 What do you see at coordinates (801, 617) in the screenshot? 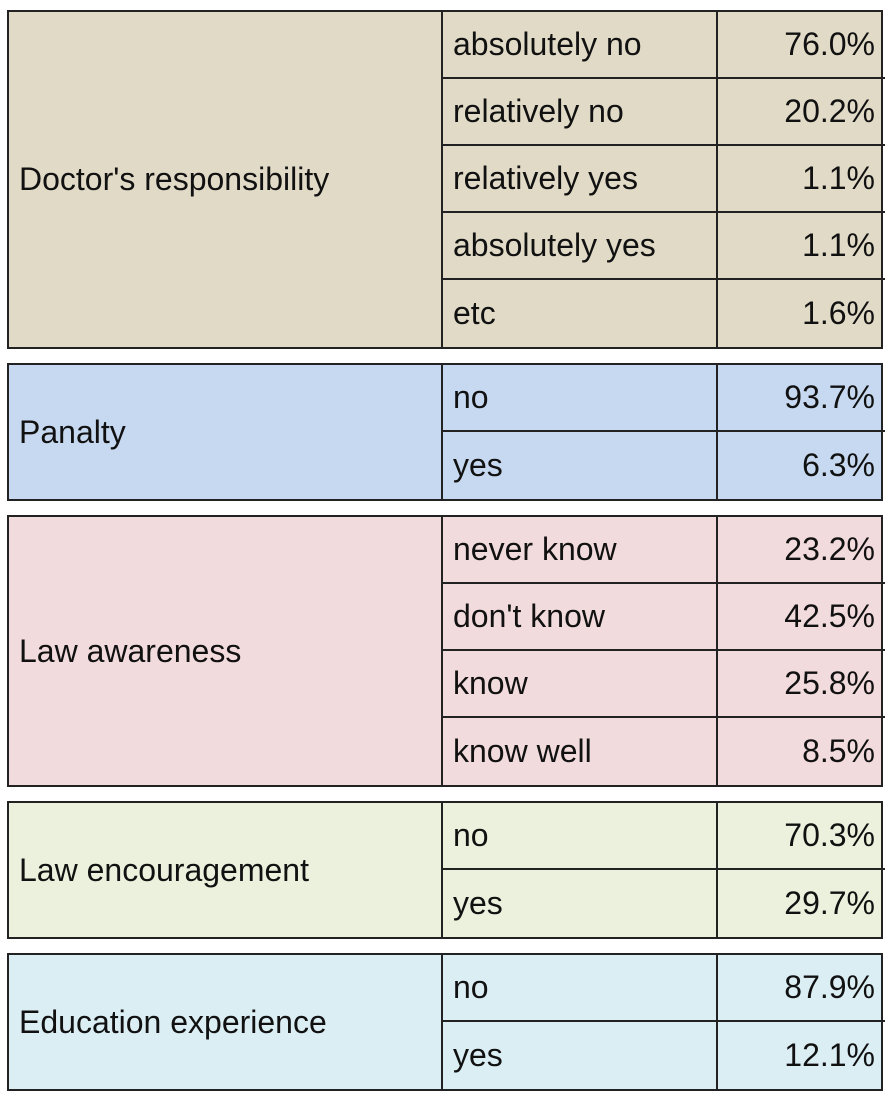
I see `percentage-value: 42.5%` at bounding box center [801, 617].